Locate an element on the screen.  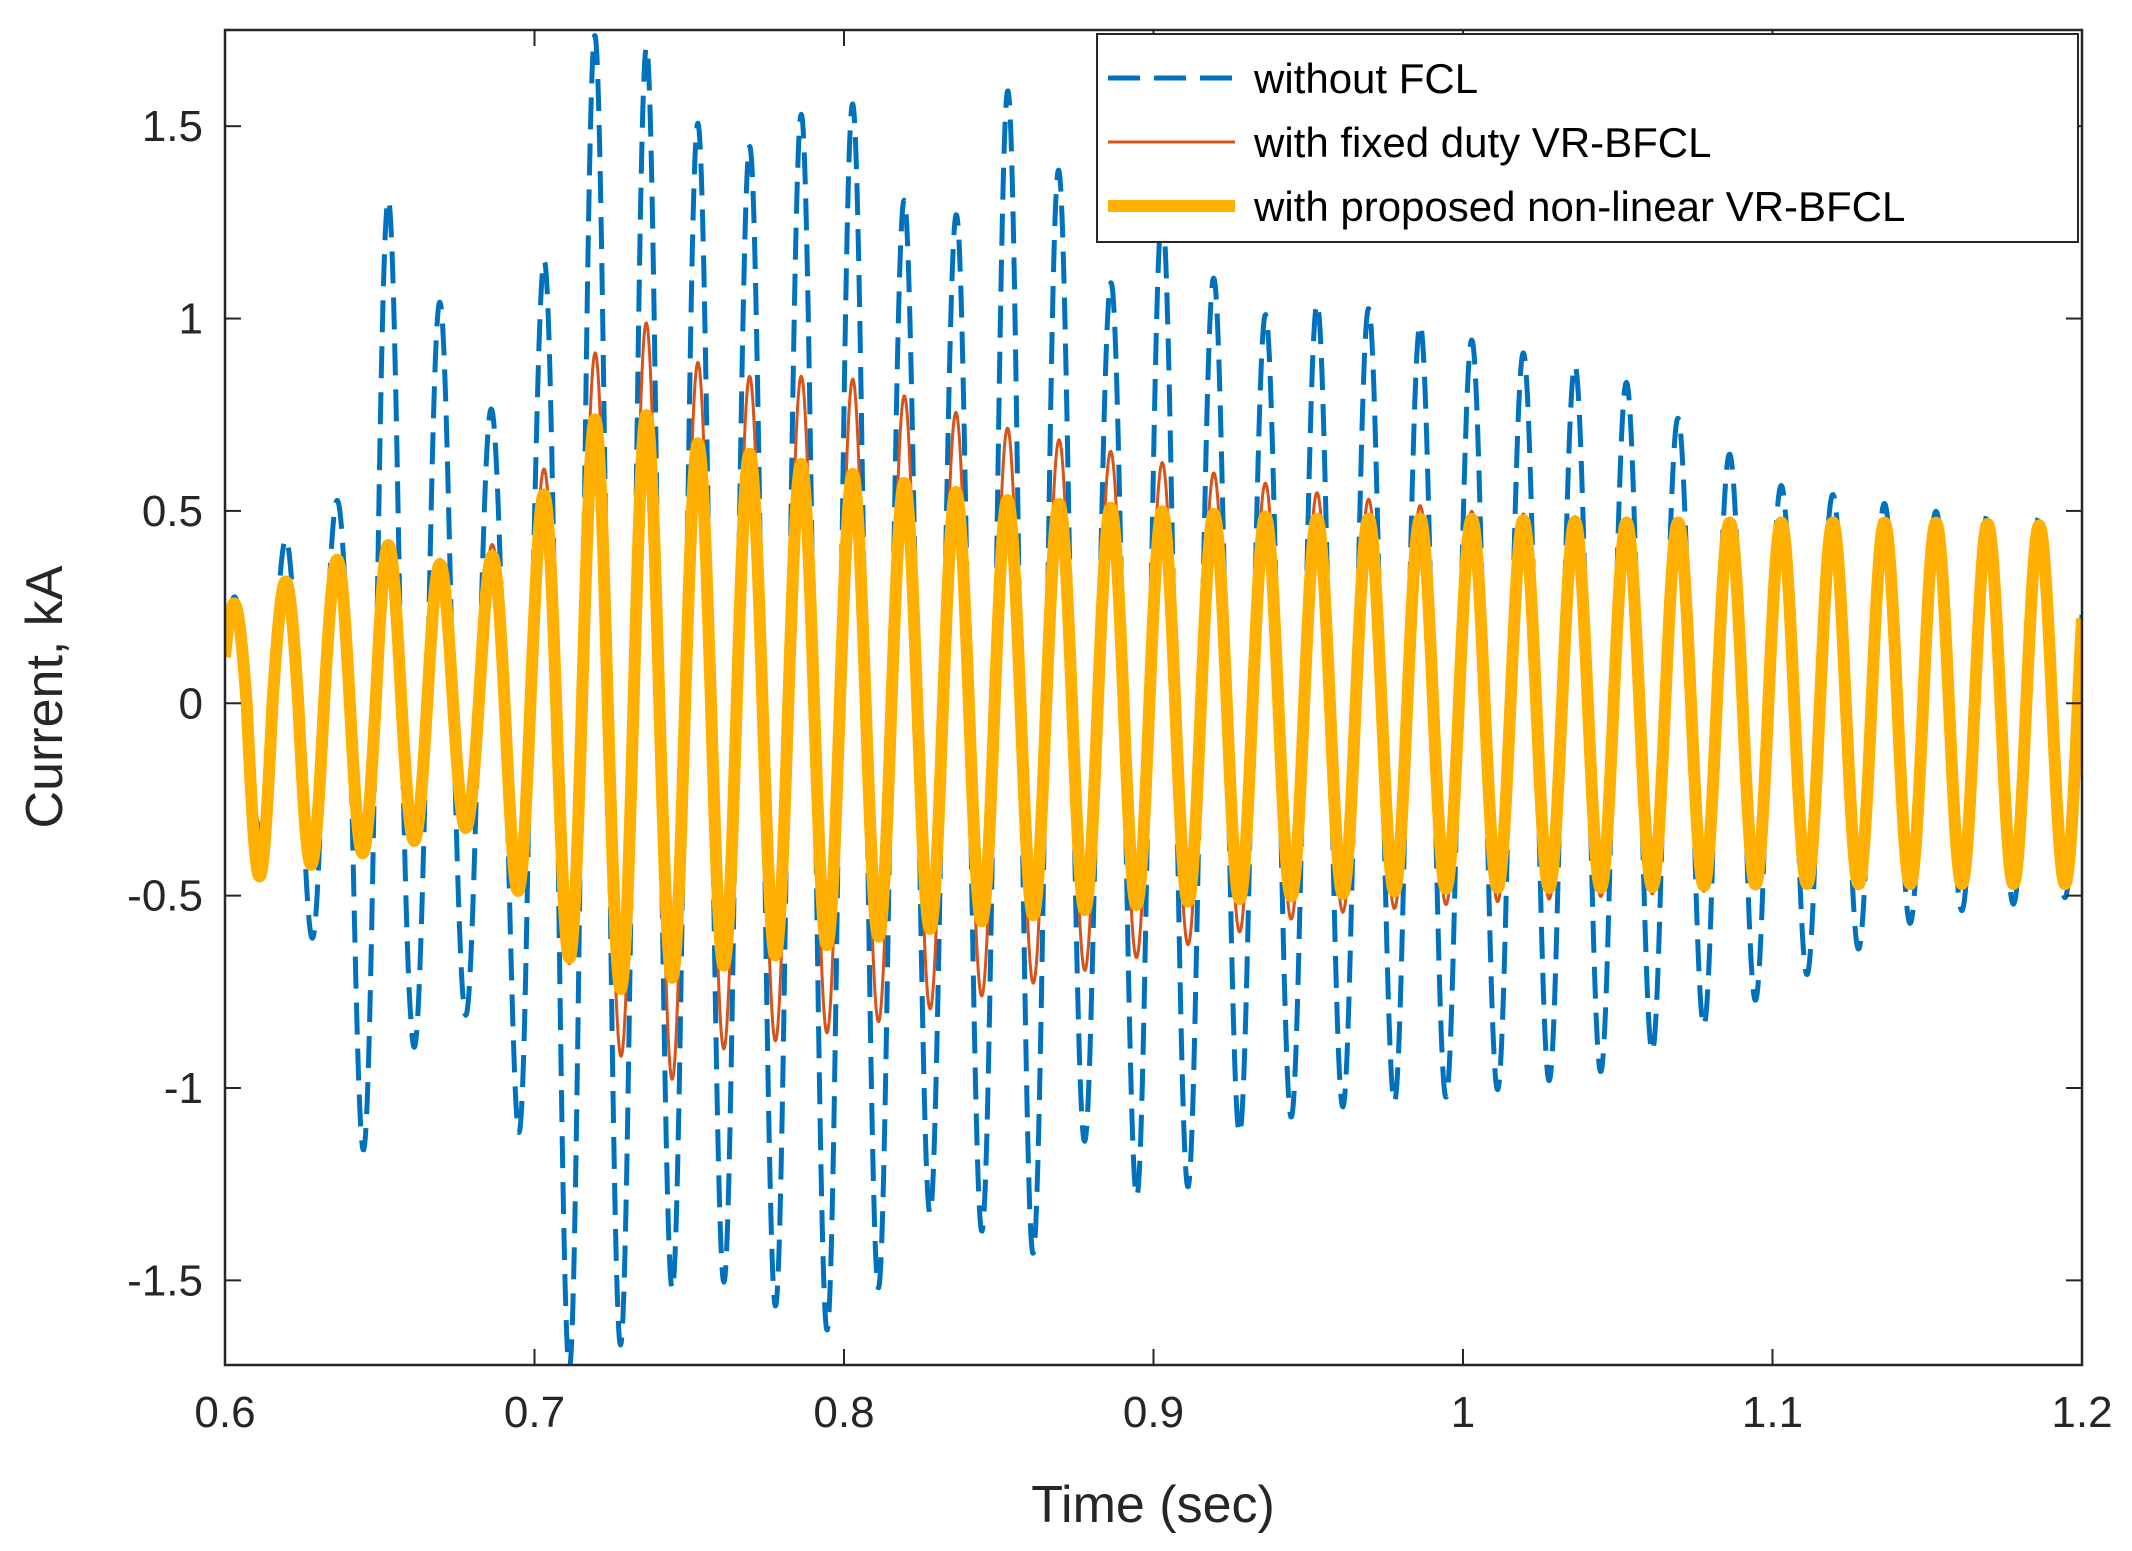
x-tick-label: 0.7 is located at coordinates (534, 1412).